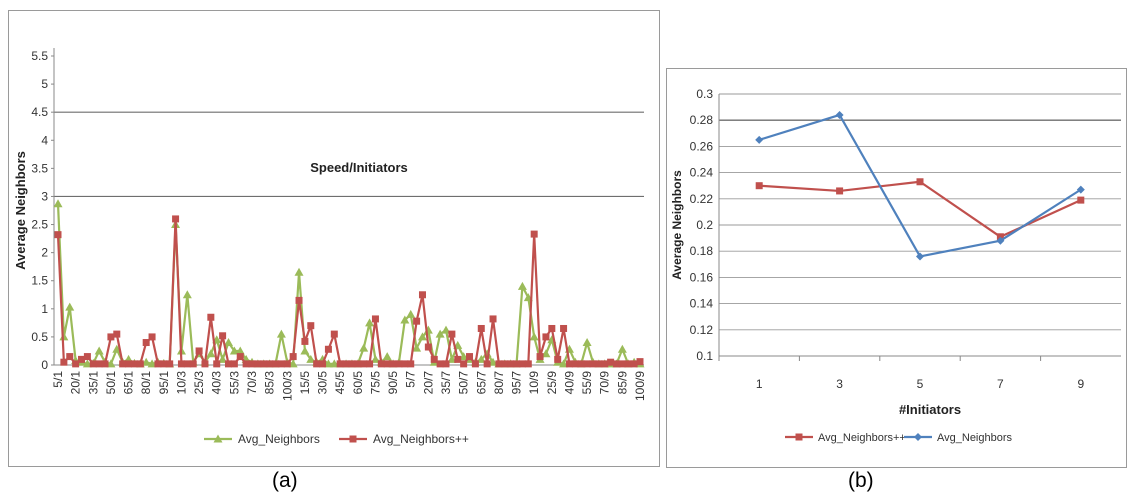 The height and width of the screenshot is (498, 1135). What do you see at coordinates (44, 309) in the screenshot?
I see `y-tick-label-a: 1` at bounding box center [44, 309].